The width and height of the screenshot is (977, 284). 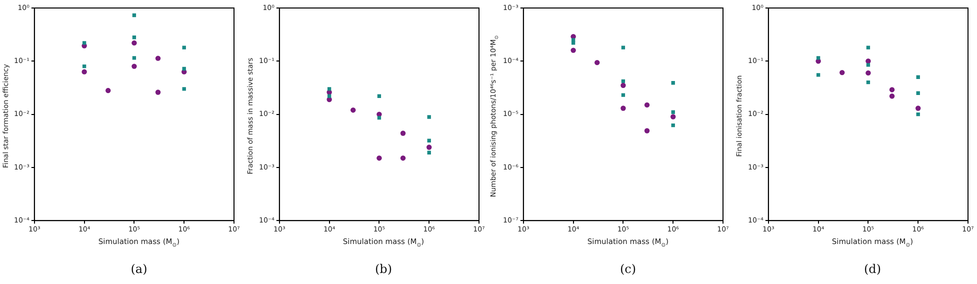 I want to click on text: (a), so click(x=139, y=269).